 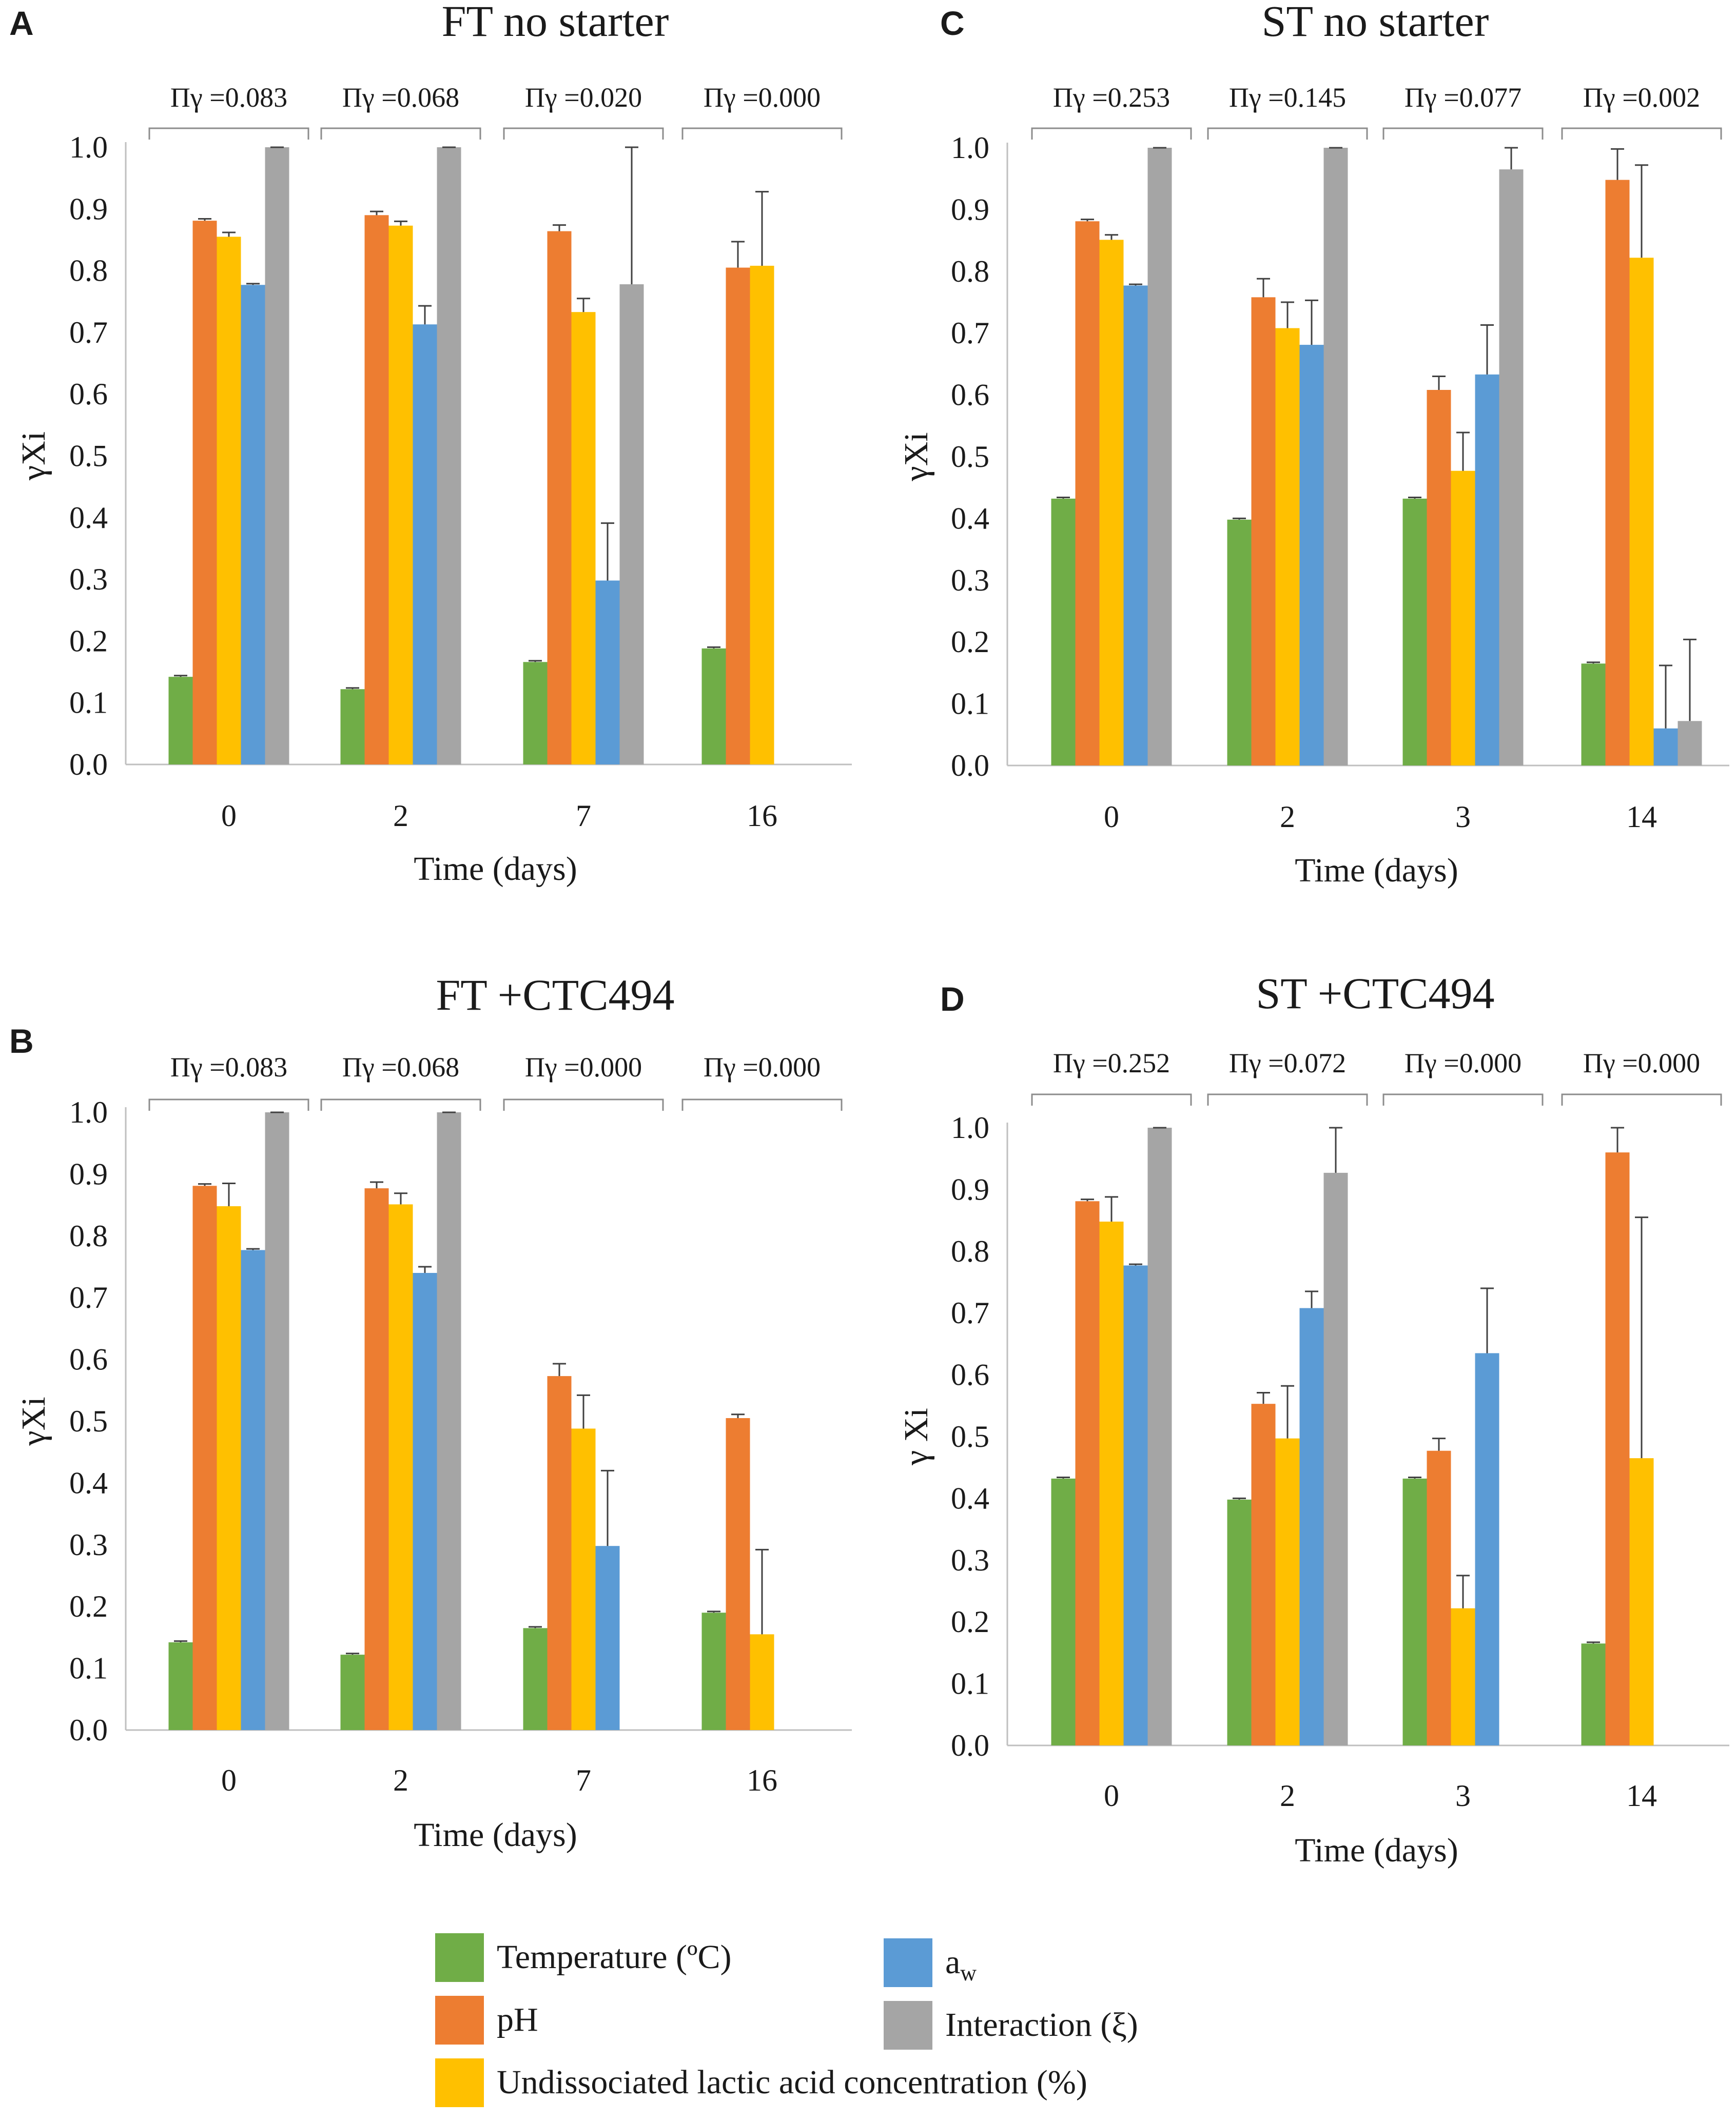 What do you see at coordinates (1111, 97) in the screenshot?
I see `pi-gamma-label: Πγ =0.253` at bounding box center [1111, 97].